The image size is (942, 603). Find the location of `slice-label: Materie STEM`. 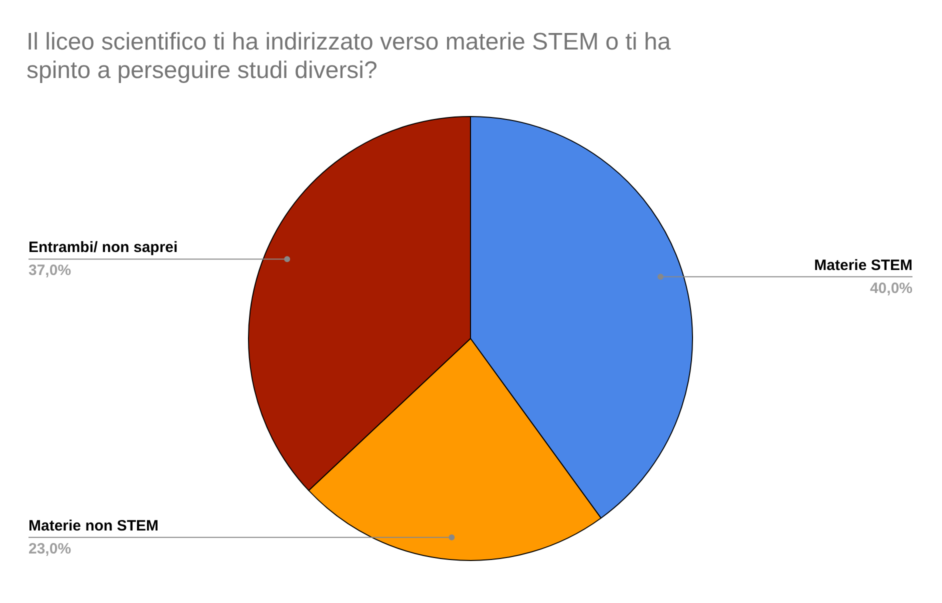

slice-label: Materie STEM is located at coordinates (863, 265).